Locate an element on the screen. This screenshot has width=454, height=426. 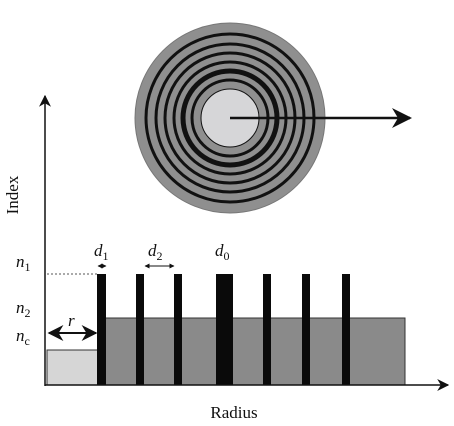
label-sub: 0 is located at coordinates (227, 256).